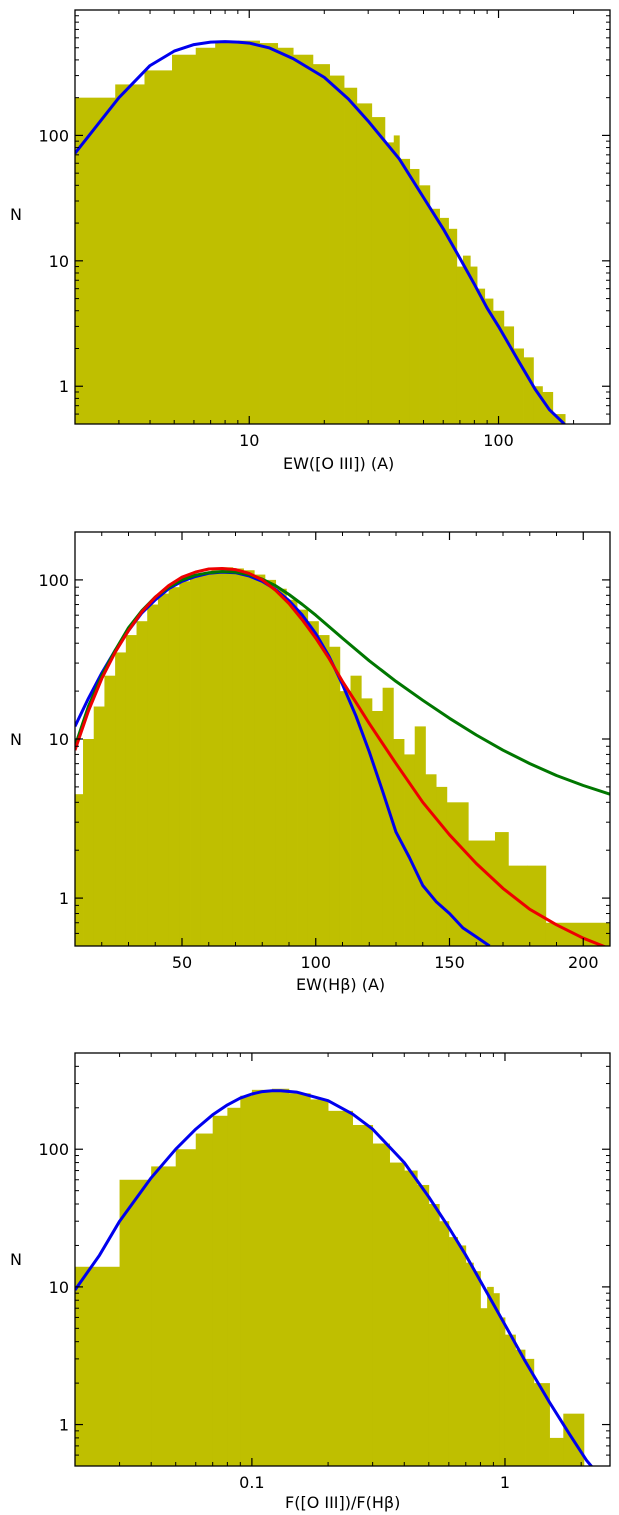  Describe the element at coordinates (341, 984) in the screenshot. I see `x-axis-label: EW(Hβ) (A)` at that location.